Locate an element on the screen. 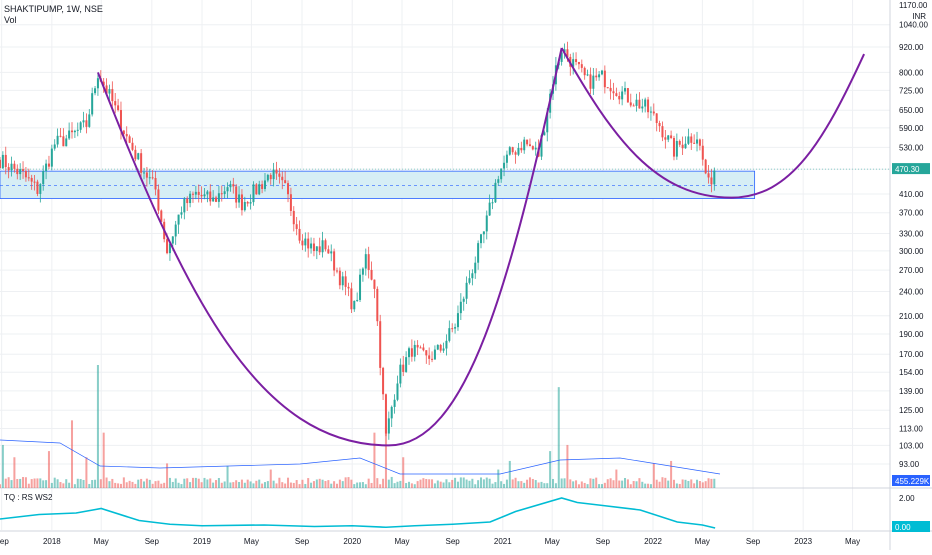  price-tick-label: 113.00 is located at coordinates (911, 429).